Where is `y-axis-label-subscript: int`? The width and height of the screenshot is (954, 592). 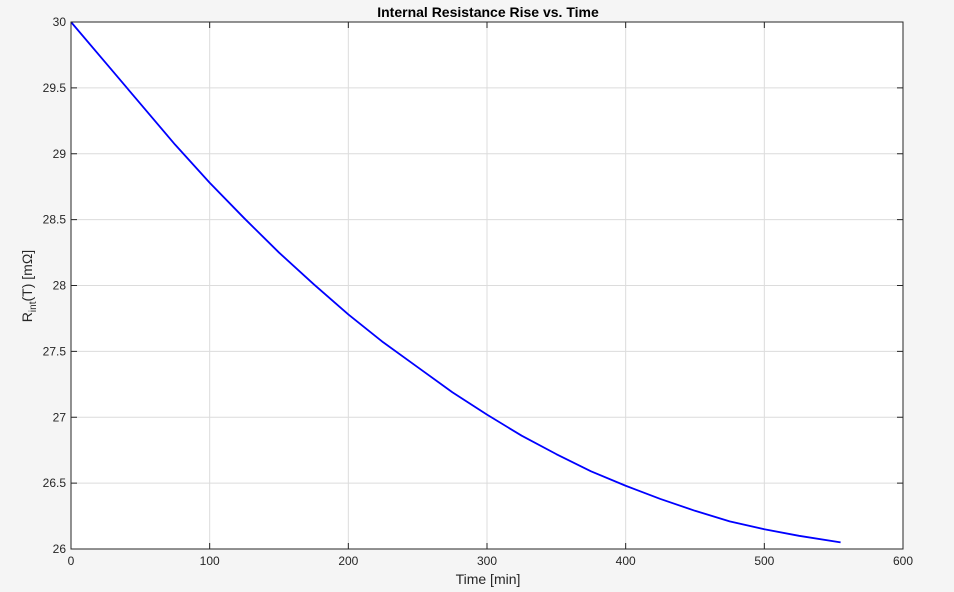
y-axis-label-subscript: int is located at coordinates (33, 306).